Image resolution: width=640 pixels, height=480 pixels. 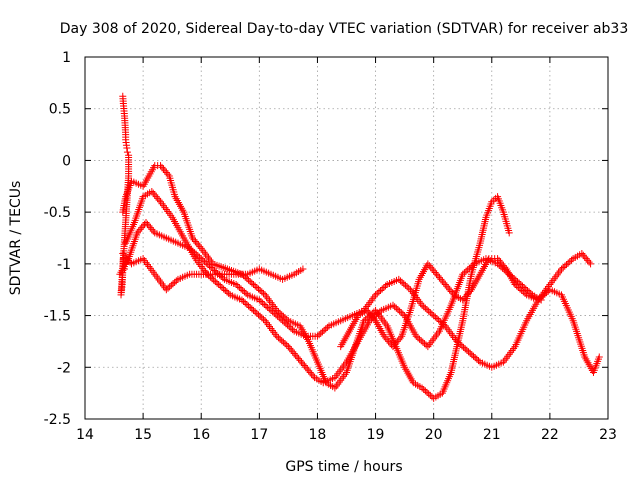 What do you see at coordinates (64, 368) in the screenshot?
I see `y-tick-label: -2` at bounding box center [64, 368].